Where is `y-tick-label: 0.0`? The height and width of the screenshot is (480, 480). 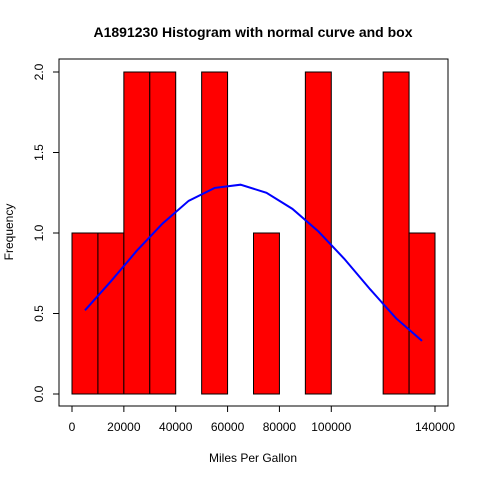
y-tick-label: 0.0 is located at coordinates (39, 393).